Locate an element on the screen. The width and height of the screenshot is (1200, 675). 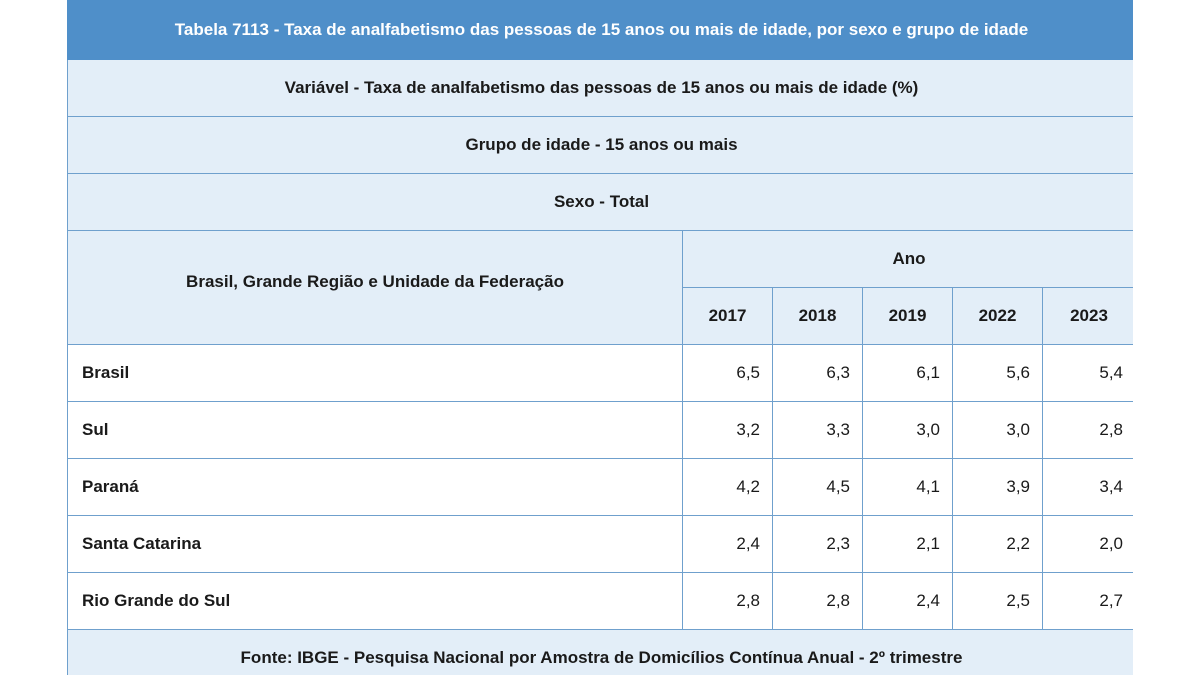
value-cell: 4,5 is located at coordinates (817, 487).